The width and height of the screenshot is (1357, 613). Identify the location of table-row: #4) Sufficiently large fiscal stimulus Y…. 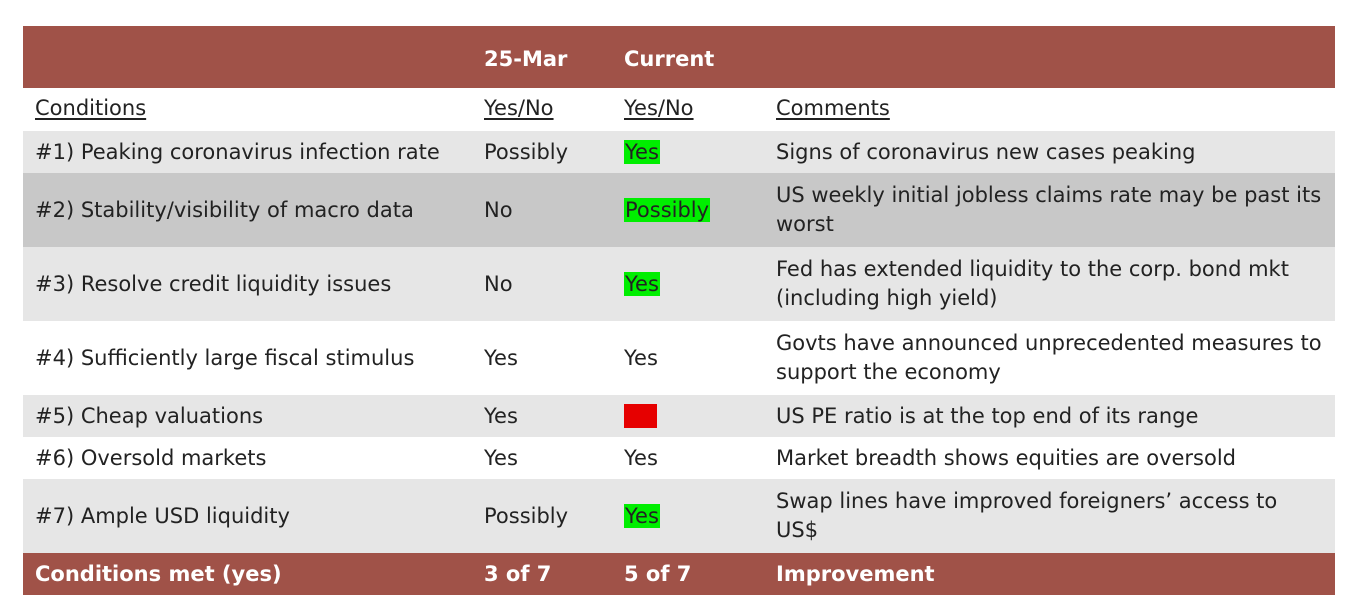
(679, 358).